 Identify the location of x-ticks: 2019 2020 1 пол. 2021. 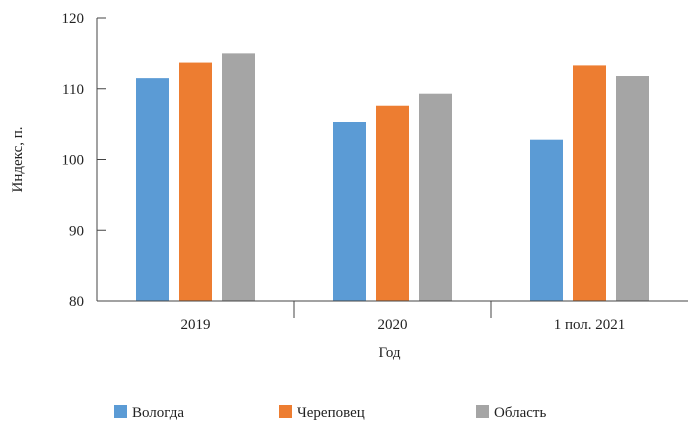
(403, 317).